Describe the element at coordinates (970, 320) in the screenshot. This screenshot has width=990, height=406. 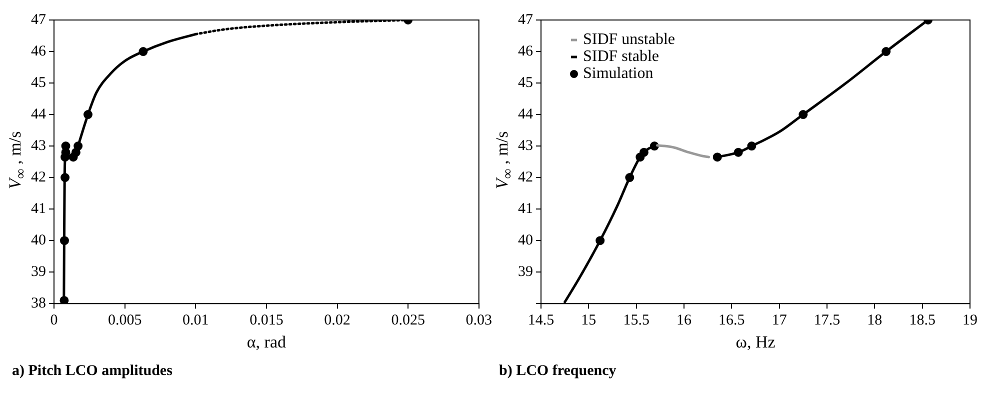
I see `x-tick-label: 19` at that location.